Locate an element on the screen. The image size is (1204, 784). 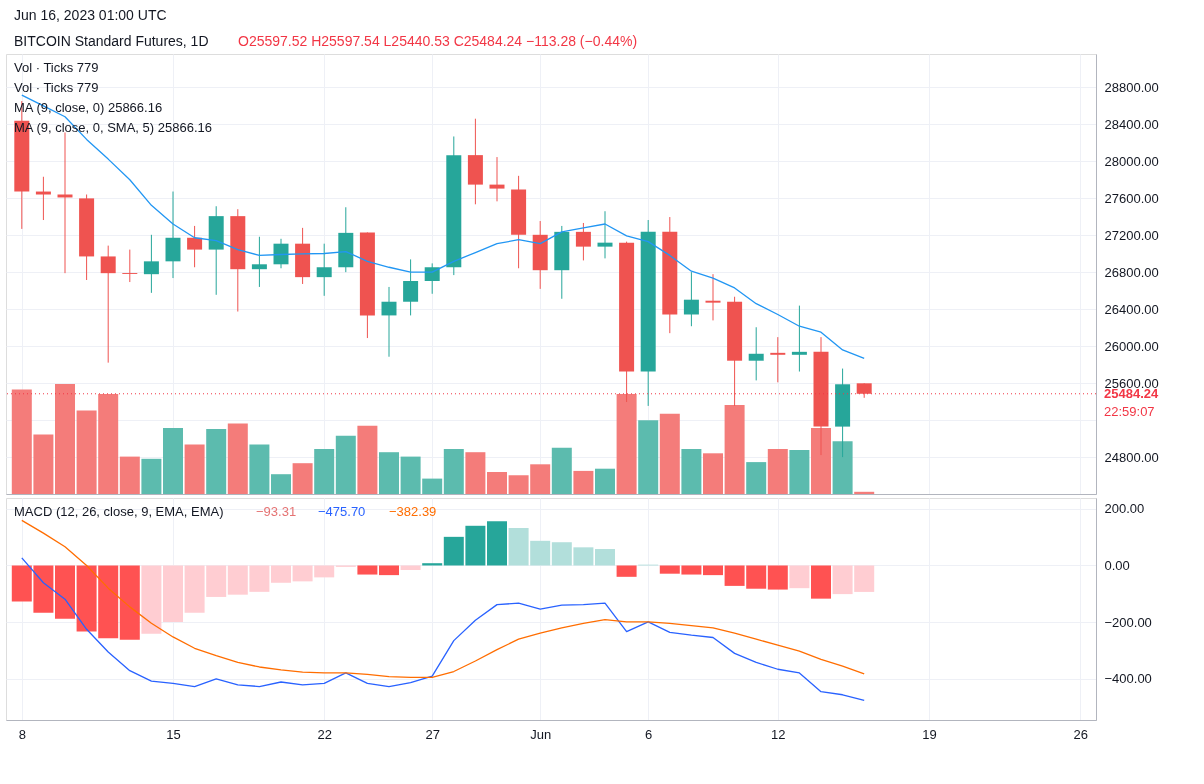
text: 22:59:07 is located at coordinates (1129, 411).